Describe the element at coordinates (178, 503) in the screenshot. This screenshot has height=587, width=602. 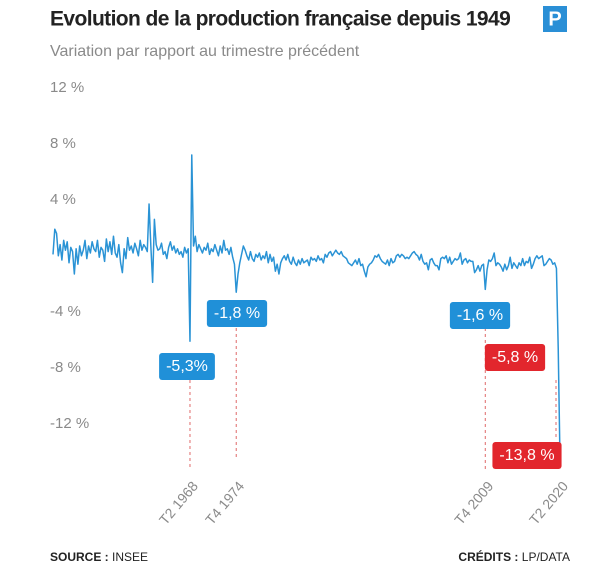
I see `x-tick-label: T2 1968` at that location.